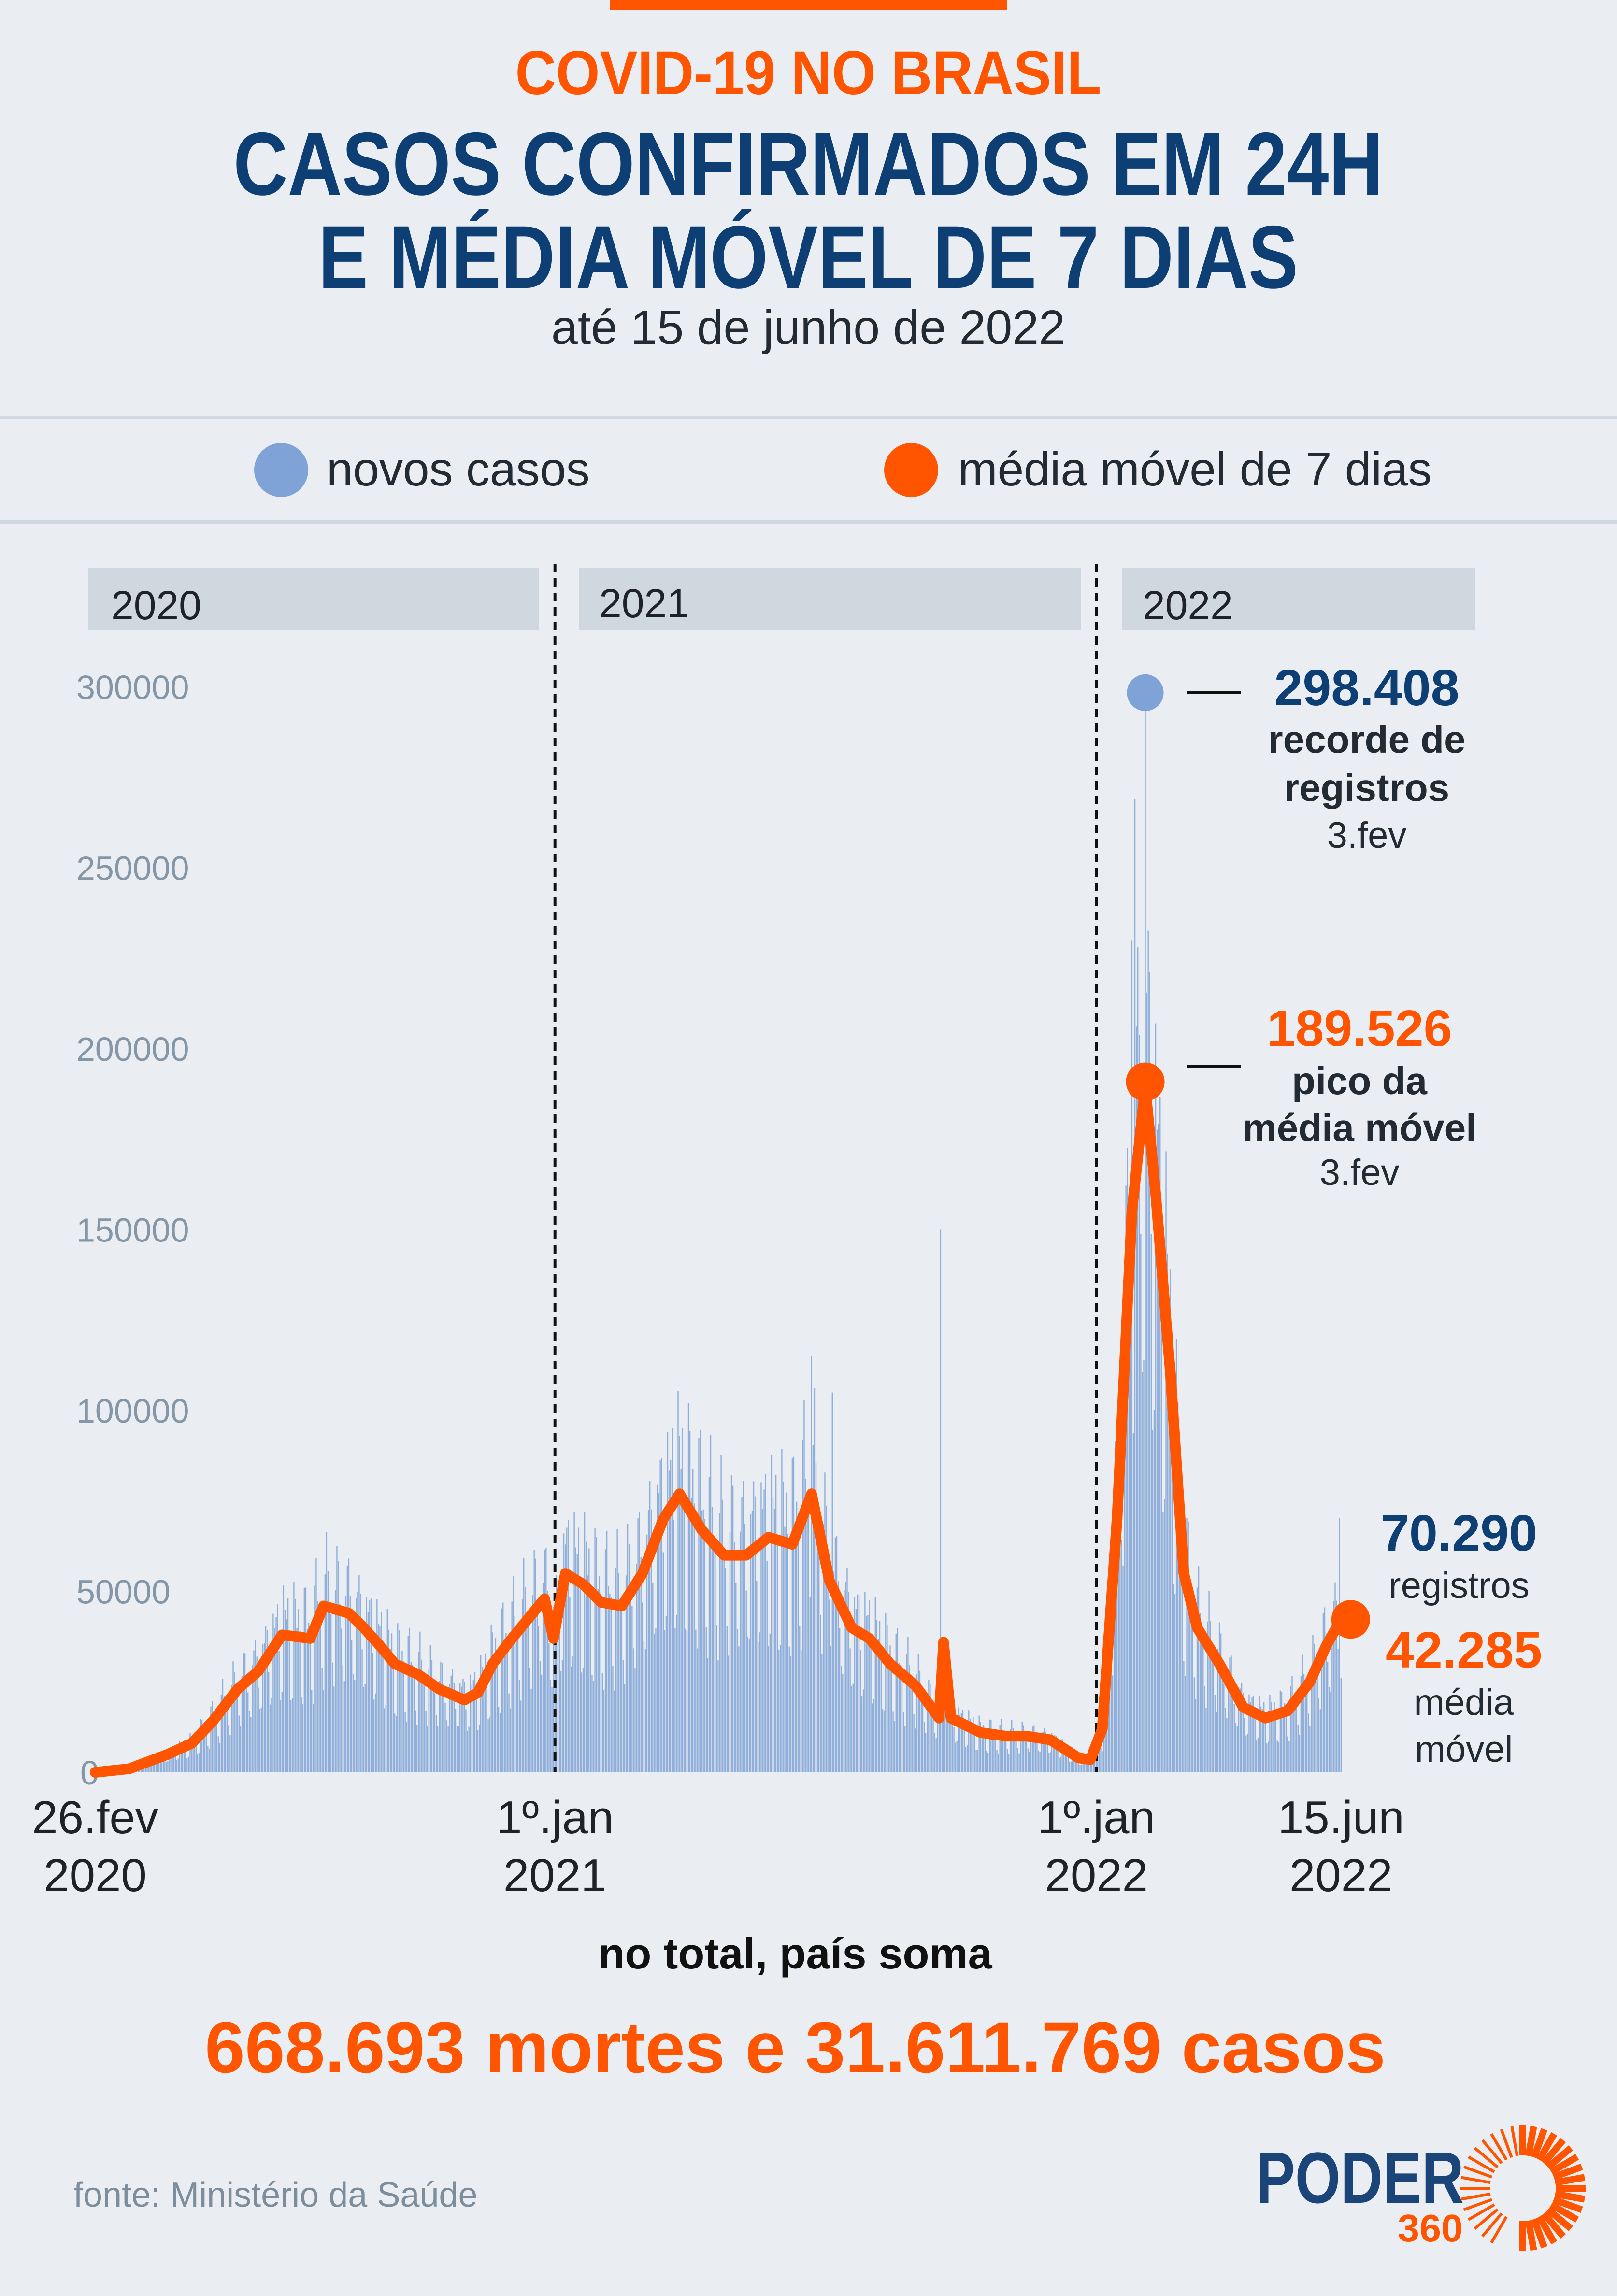 The height and width of the screenshot is (2296, 1617). Describe the element at coordinates (555, 1876) in the screenshot. I see `x-tick-year: 2021` at that location.